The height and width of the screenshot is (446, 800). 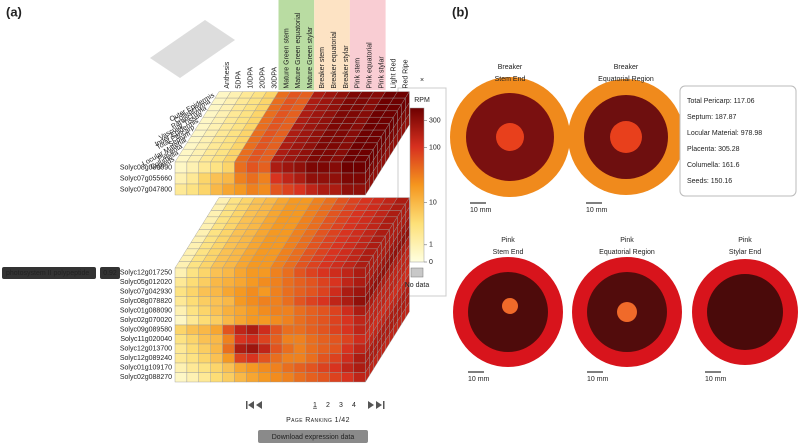 I want to click on fruit-title: Pink, so click(x=627, y=240).